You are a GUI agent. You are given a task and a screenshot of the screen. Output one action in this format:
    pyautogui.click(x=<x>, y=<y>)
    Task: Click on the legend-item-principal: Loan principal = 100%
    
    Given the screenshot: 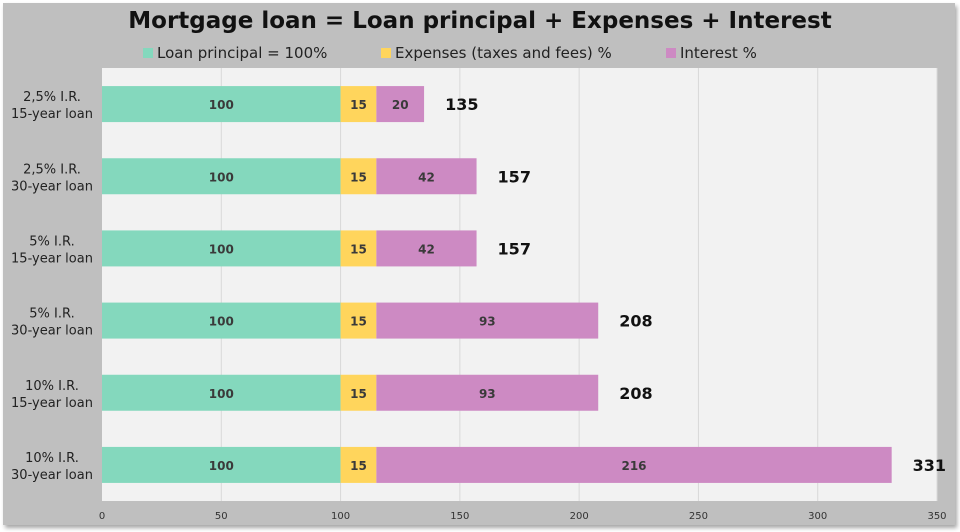 What is the action you would take?
    pyautogui.click(x=235, y=53)
    